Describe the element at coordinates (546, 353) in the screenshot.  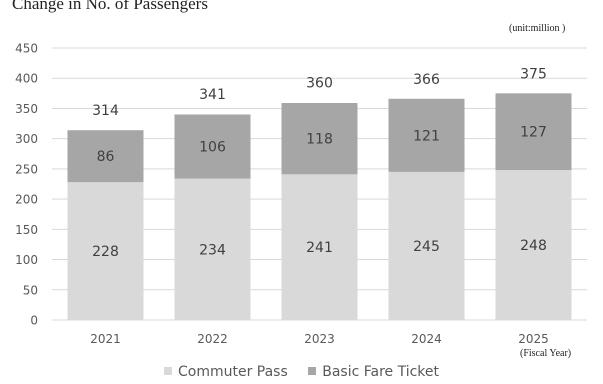
I see `x-axis-note: (Fiscal Year)` at that location.